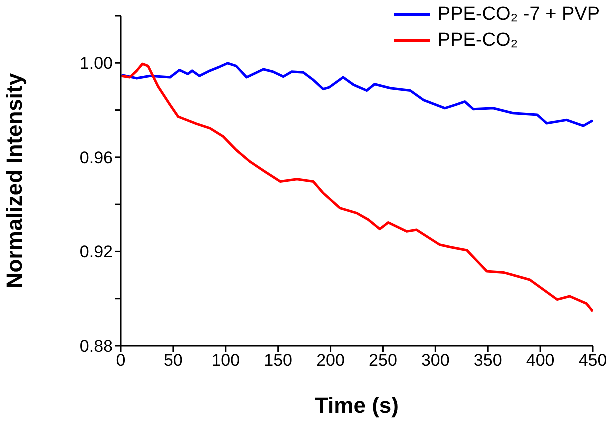 The width and height of the screenshot is (614, 421). I want to click on x-tick-label: 250, so click(383, 360).